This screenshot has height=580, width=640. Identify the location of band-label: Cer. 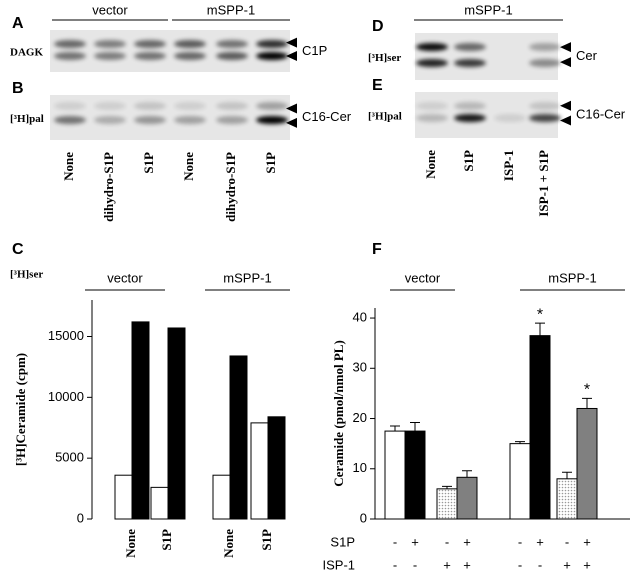
(587, 55).